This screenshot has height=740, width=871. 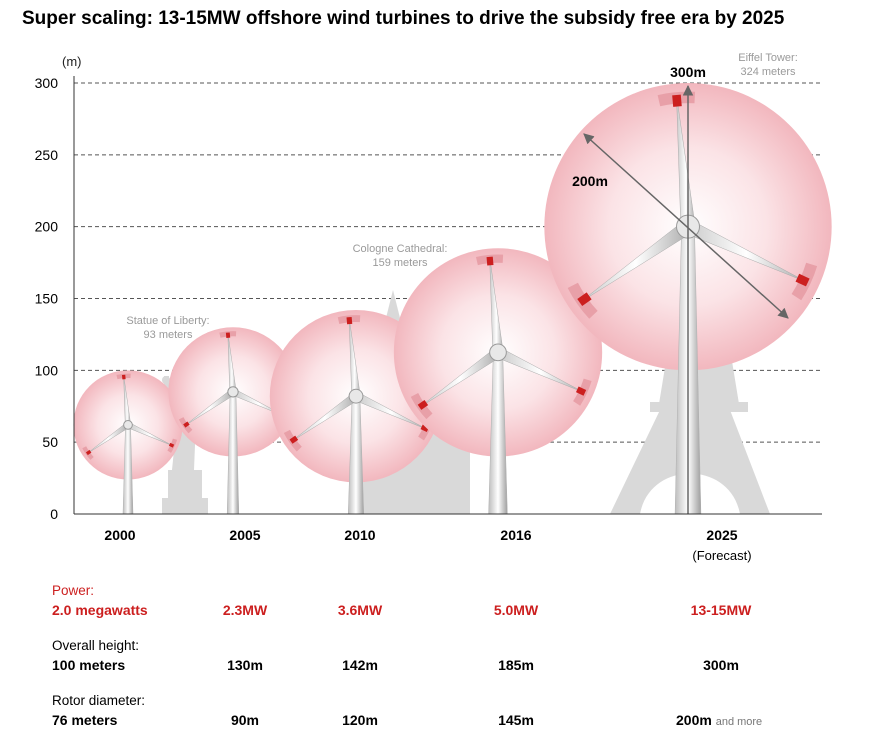 I want to click on x-tick-label: 2016, so click(x=515, y=535).